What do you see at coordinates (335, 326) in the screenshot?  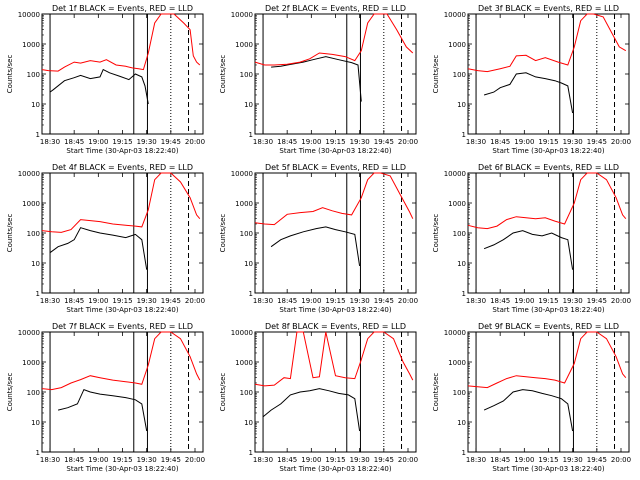 I see `chart-title: Det 8f BLACK = Events, RED = LLD` at bounding box center [335, 326].